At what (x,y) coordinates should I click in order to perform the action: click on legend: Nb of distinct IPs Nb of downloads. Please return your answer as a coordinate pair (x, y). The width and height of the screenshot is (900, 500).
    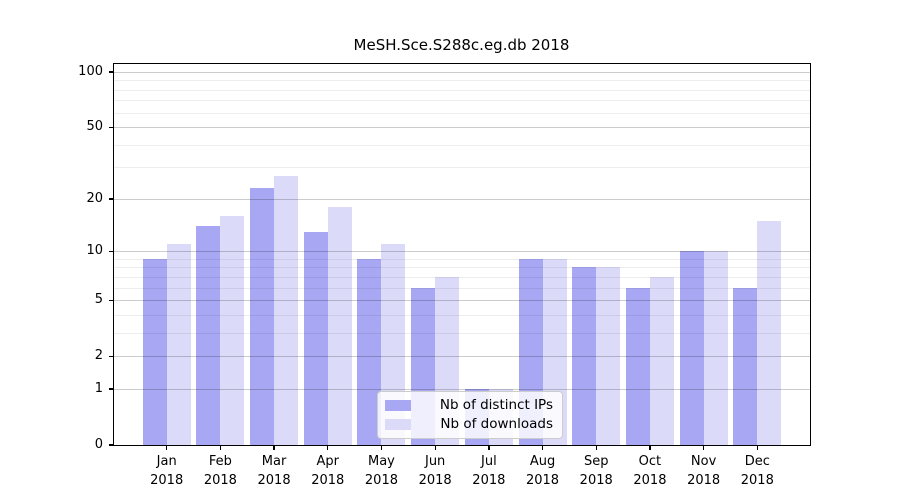
    Looking at the image, I should click on (470, 415).